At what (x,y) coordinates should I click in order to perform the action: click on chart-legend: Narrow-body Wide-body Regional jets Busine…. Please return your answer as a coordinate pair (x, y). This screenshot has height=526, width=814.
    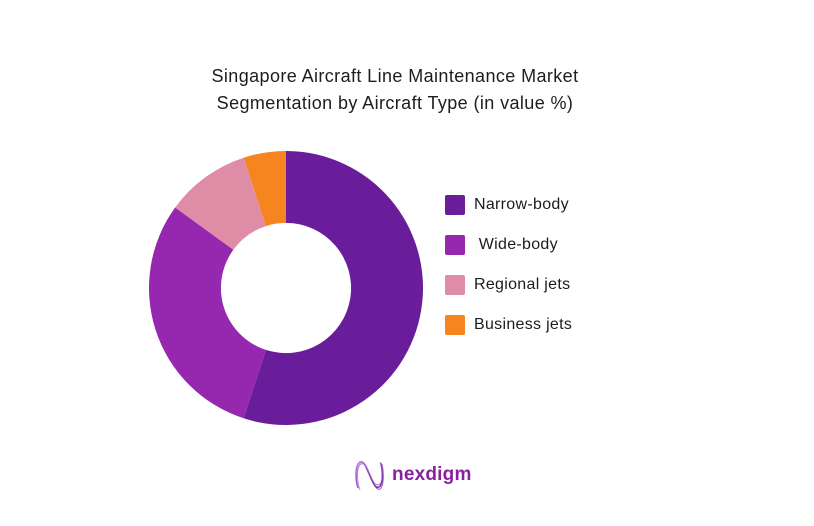
    Looking at the image, I should click on (508, 265).